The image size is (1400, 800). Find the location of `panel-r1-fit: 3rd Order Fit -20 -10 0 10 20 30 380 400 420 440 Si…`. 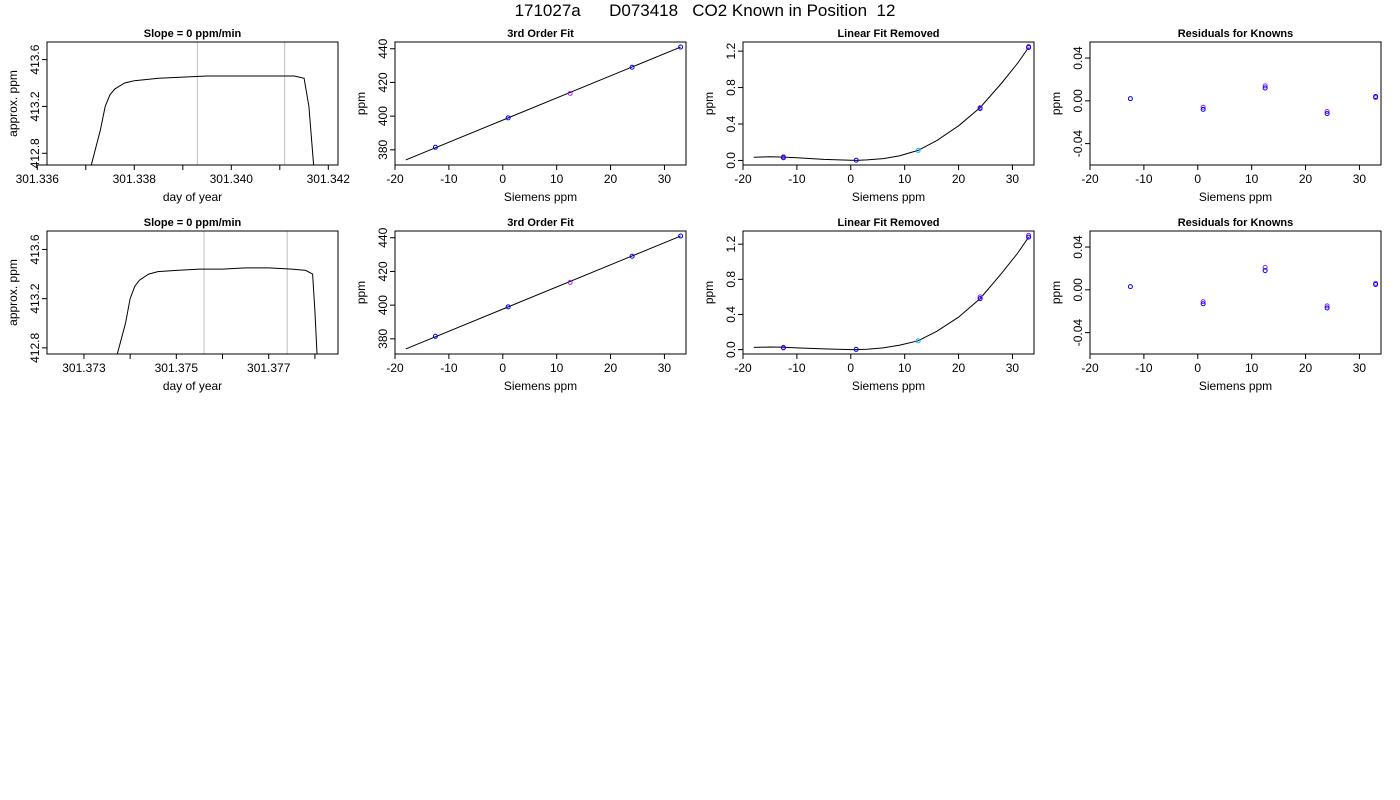

panel-r1-fit: 3rd Order Fit -20 -10 0 10 20 30 380 400 420 440 Si… is located at coordinates (520, 116).